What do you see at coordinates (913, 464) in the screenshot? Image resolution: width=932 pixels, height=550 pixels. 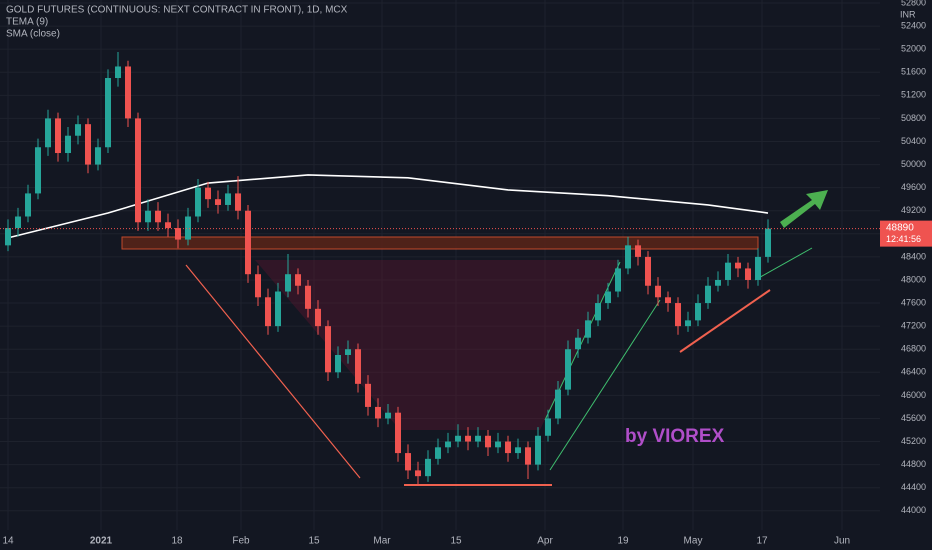 I see `y-tick-label: 44800` at bounding box center [913, 464].